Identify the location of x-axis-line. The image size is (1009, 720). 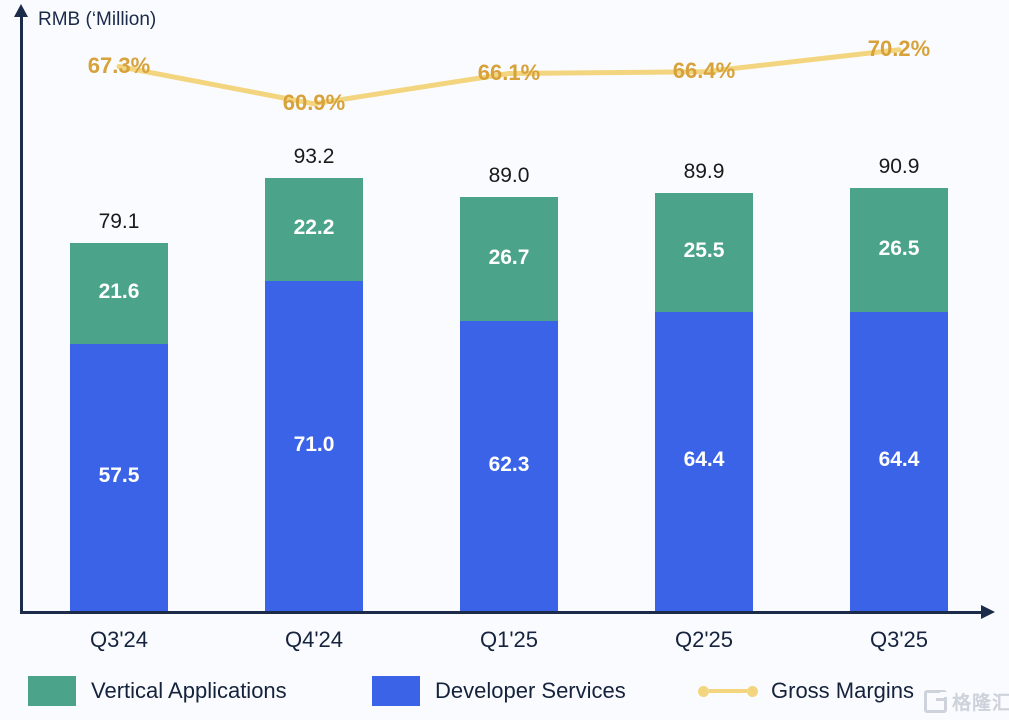
(501, 612).